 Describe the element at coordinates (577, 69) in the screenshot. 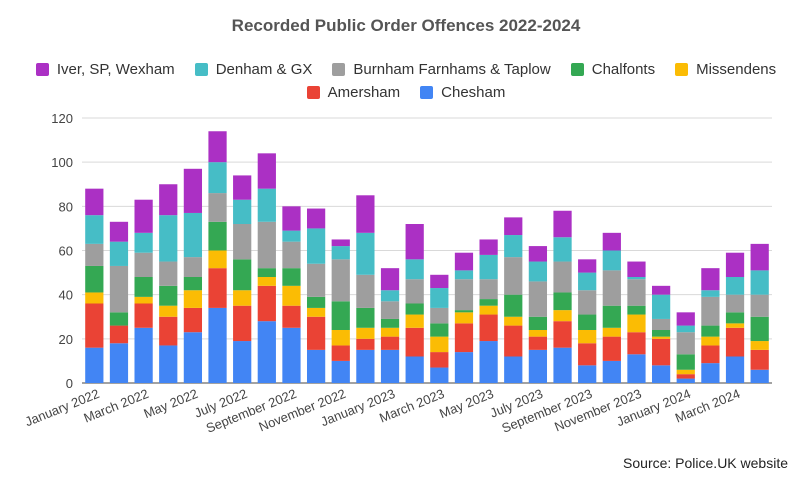

I see `legend-swatch-chalfonts` at that location.